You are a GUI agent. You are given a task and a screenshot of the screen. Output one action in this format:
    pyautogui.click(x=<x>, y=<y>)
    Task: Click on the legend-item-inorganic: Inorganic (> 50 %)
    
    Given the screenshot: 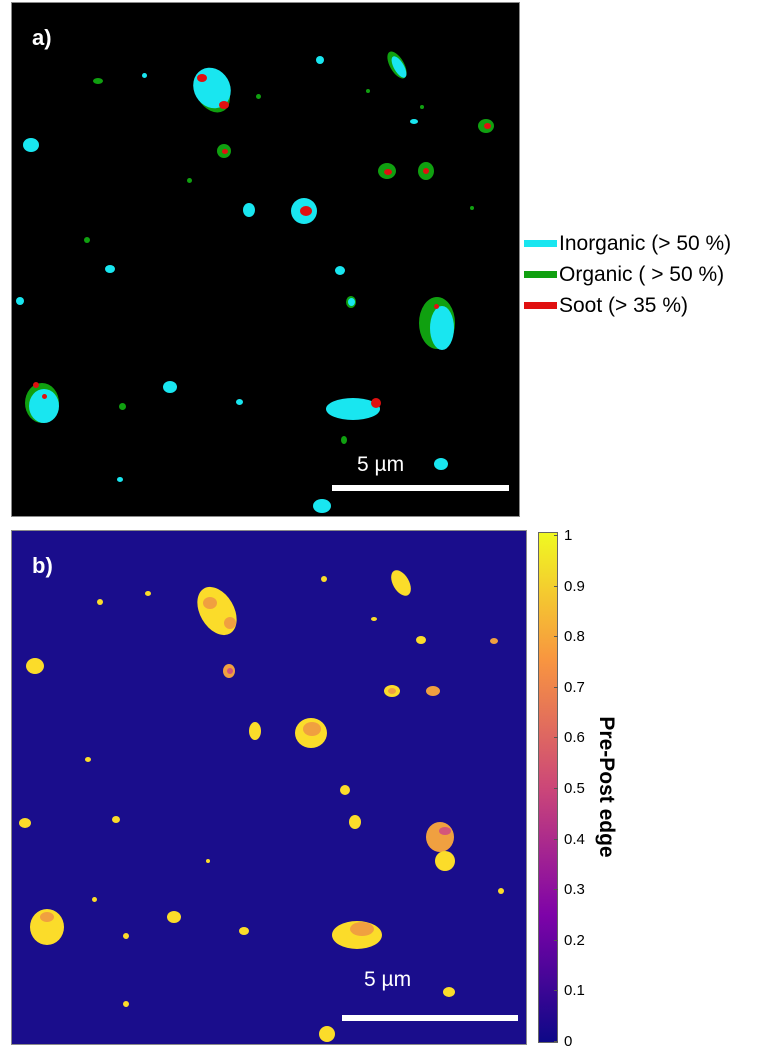 What is the action you would take?
    pyautogui.click(x=627, y=243)
    